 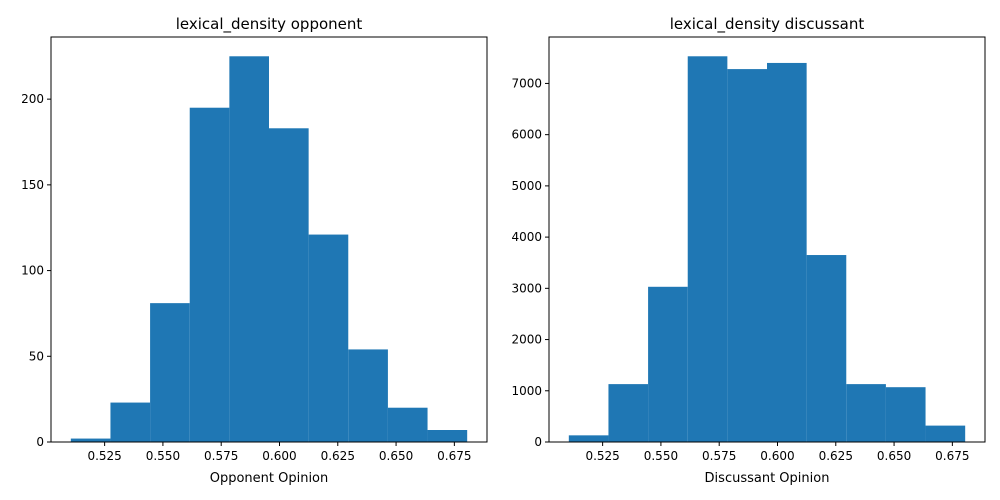 I want to click on y-tick-label: 7000, so click(x=526, y=83).